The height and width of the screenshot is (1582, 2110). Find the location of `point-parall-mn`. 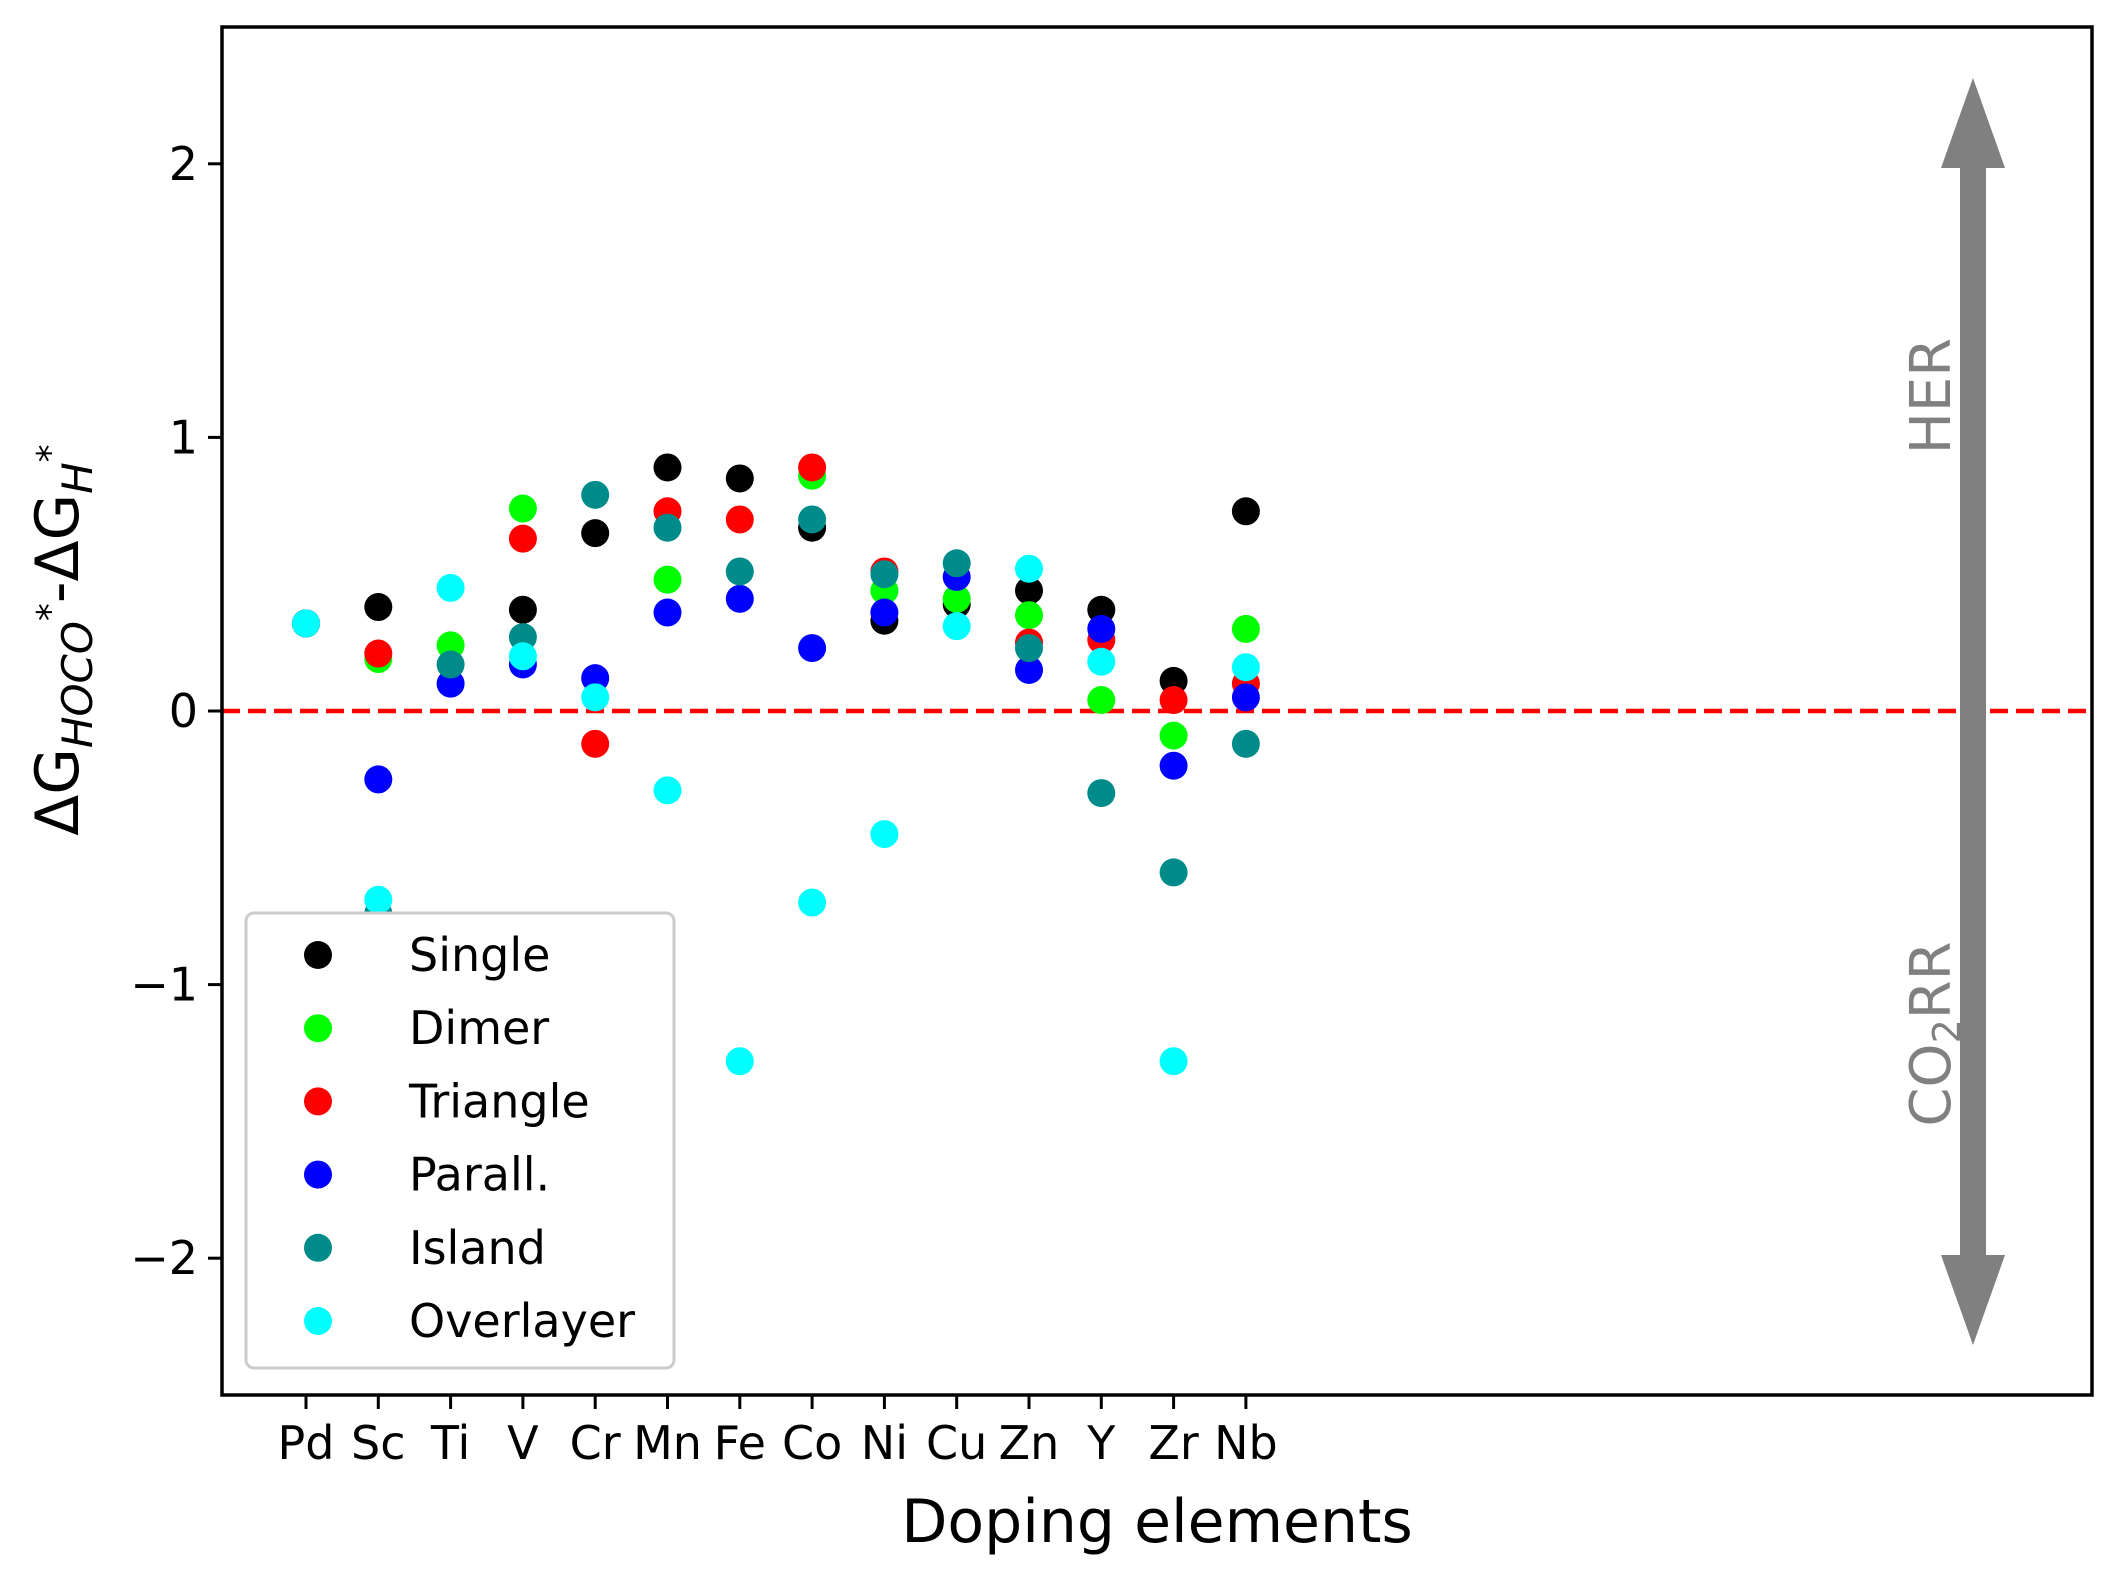

point-parall-mn is located at coordinates (667, 612).